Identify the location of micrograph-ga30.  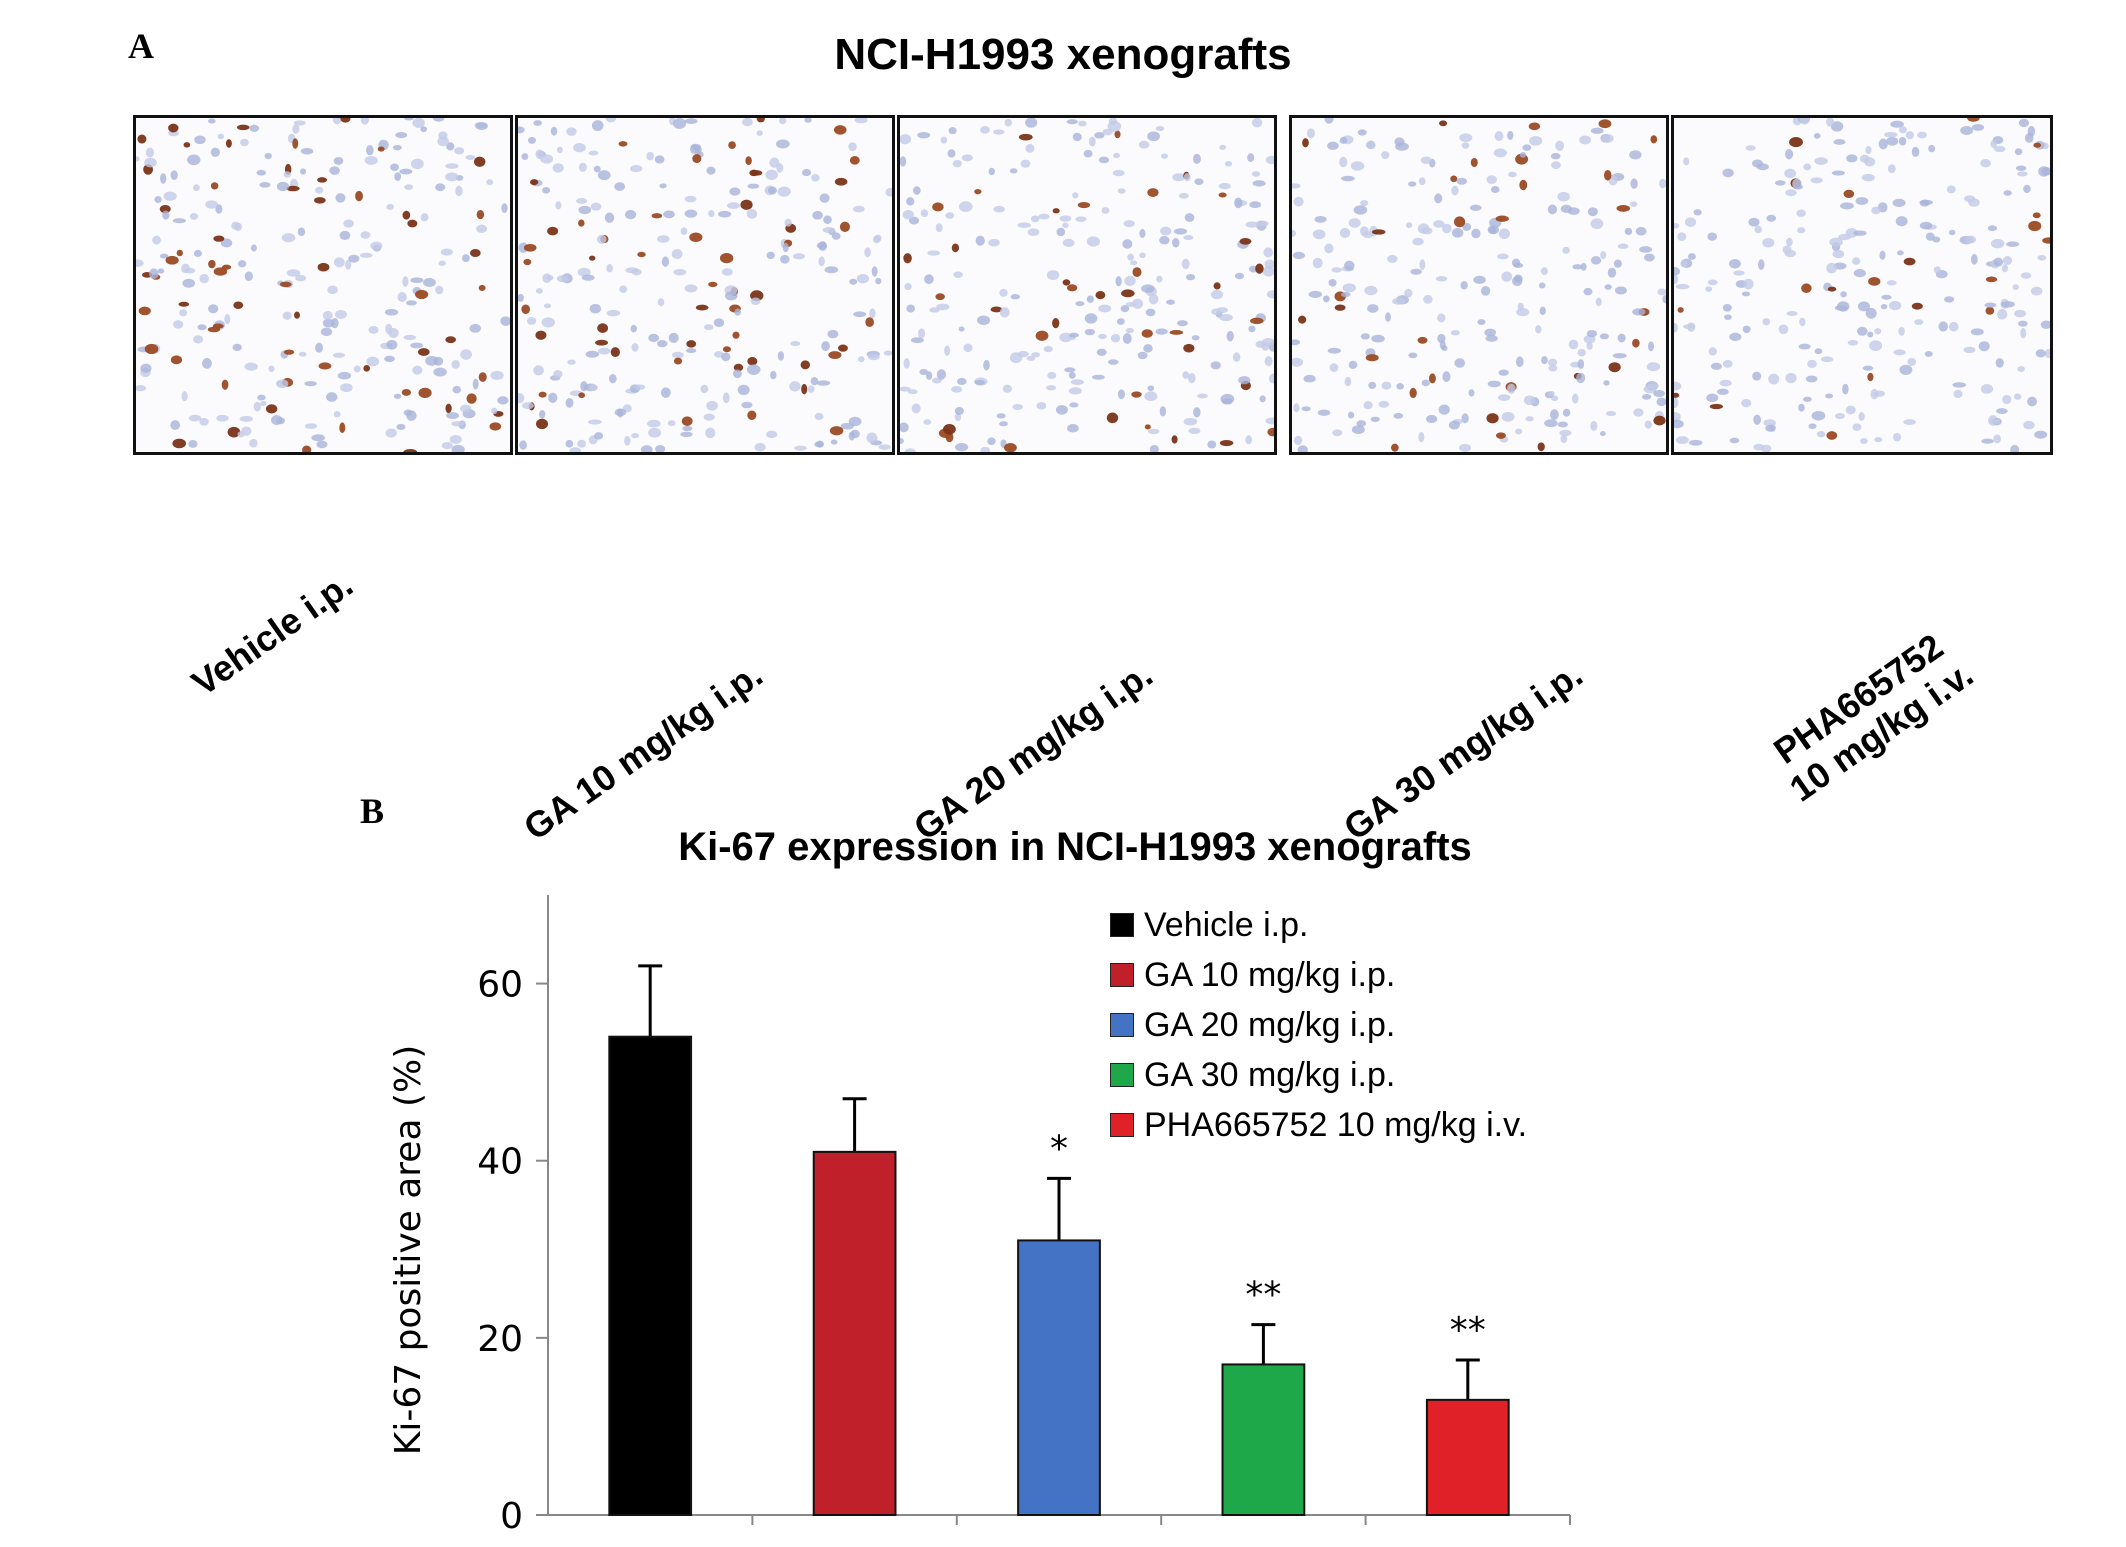
(1479, 285).